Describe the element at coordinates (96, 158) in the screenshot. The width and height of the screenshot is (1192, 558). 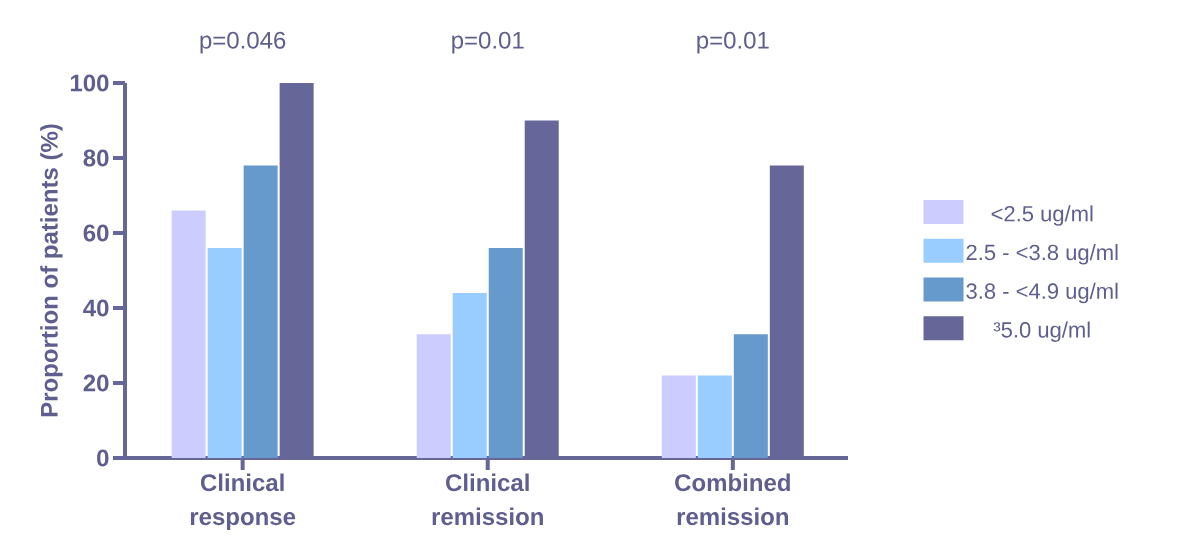
I see `y-tick-label: 80` at that location.